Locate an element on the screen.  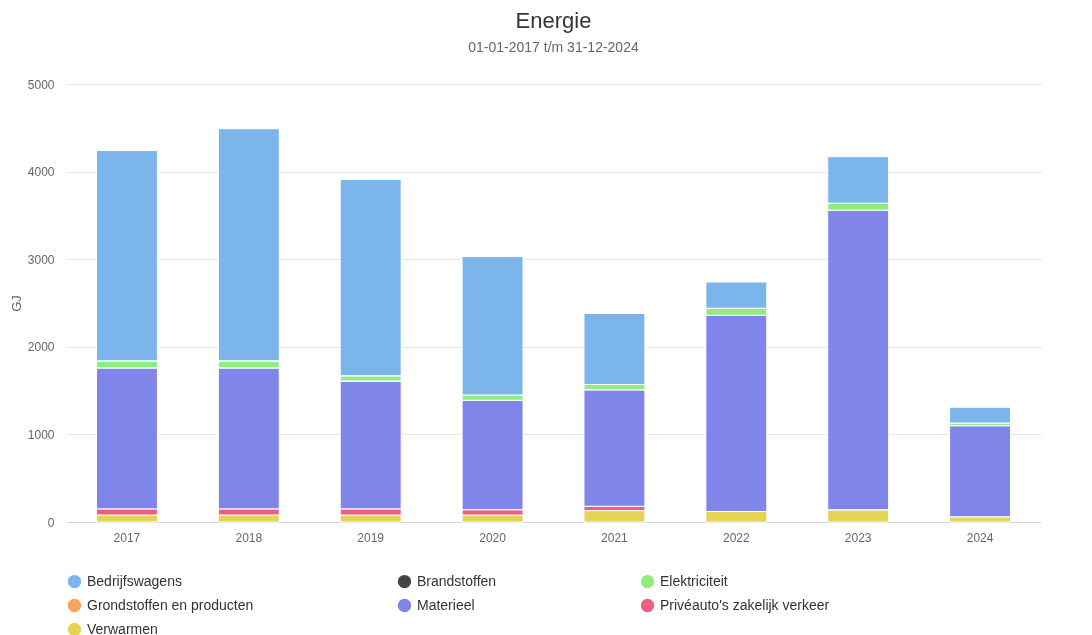
legend-label: Brandstoffen is located at coordinates (457, 580).